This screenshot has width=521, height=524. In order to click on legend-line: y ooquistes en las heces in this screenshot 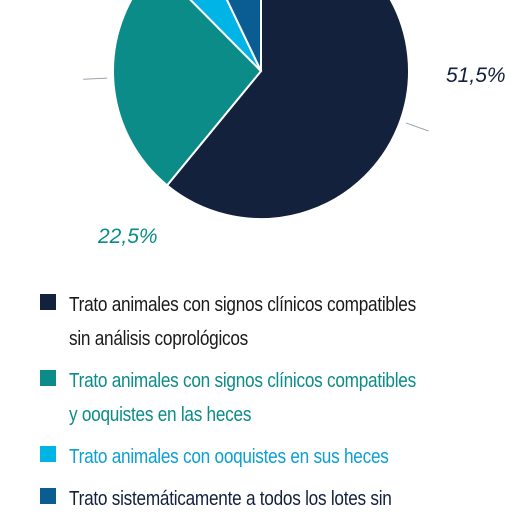, I will do `click(160, 415)`.